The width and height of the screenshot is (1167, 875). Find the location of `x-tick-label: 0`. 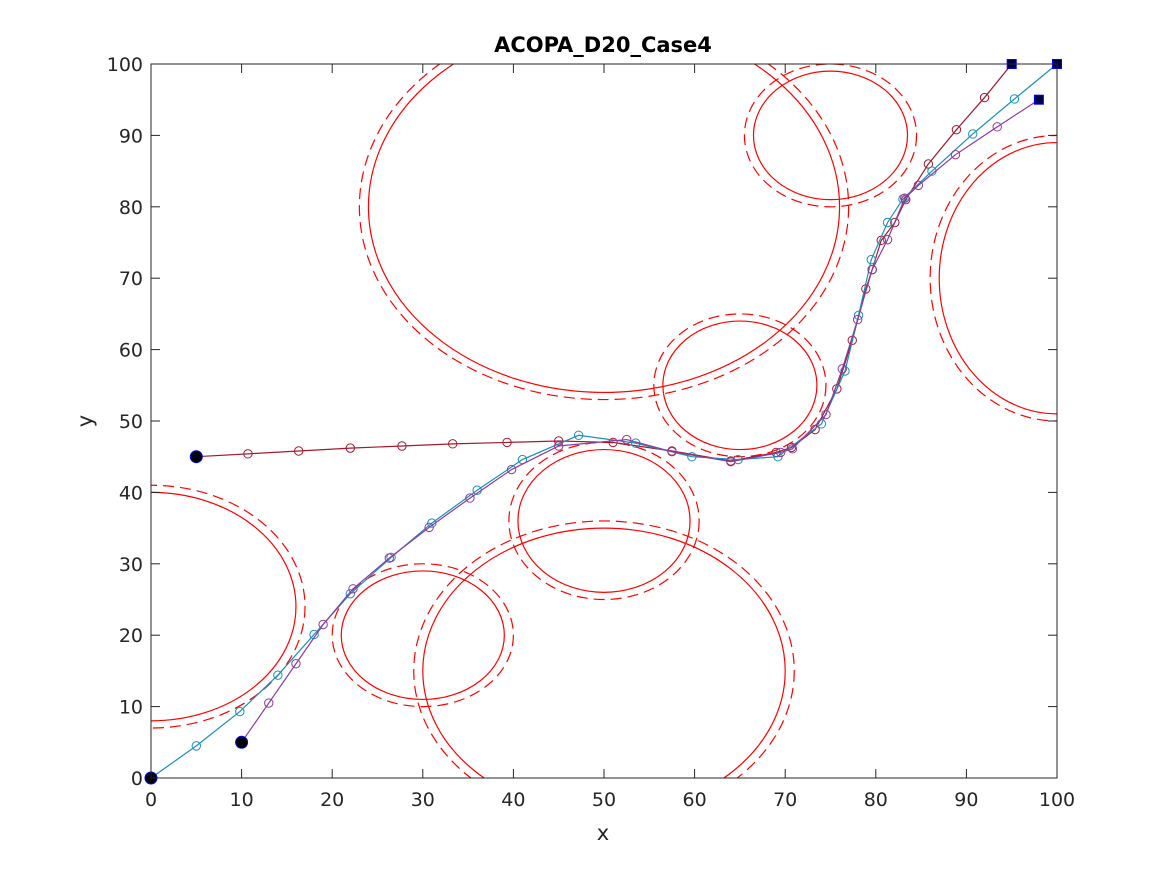

x-tick-label: 0 is located at coordinates (151, 800).